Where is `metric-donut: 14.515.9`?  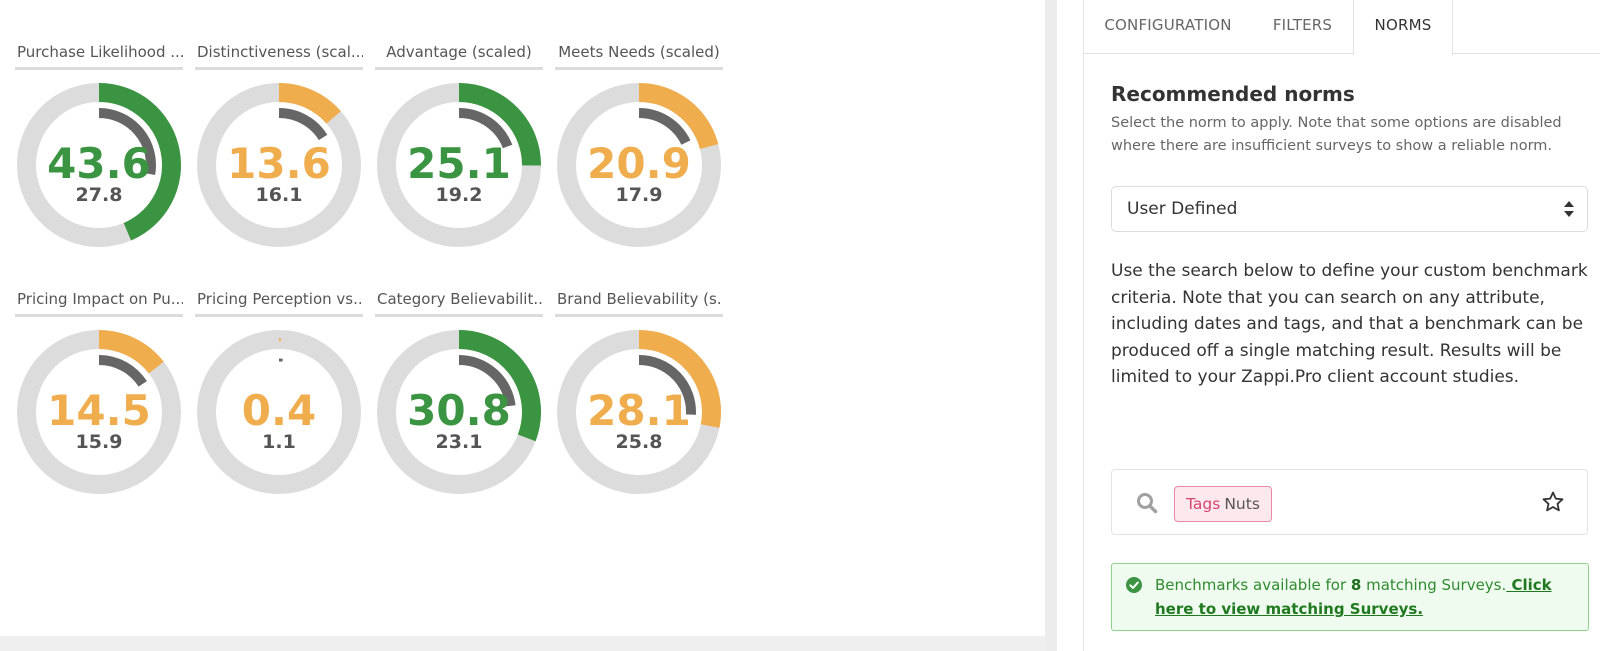 metric-donut: 14.515.9 is located at coordinates (99, 412).